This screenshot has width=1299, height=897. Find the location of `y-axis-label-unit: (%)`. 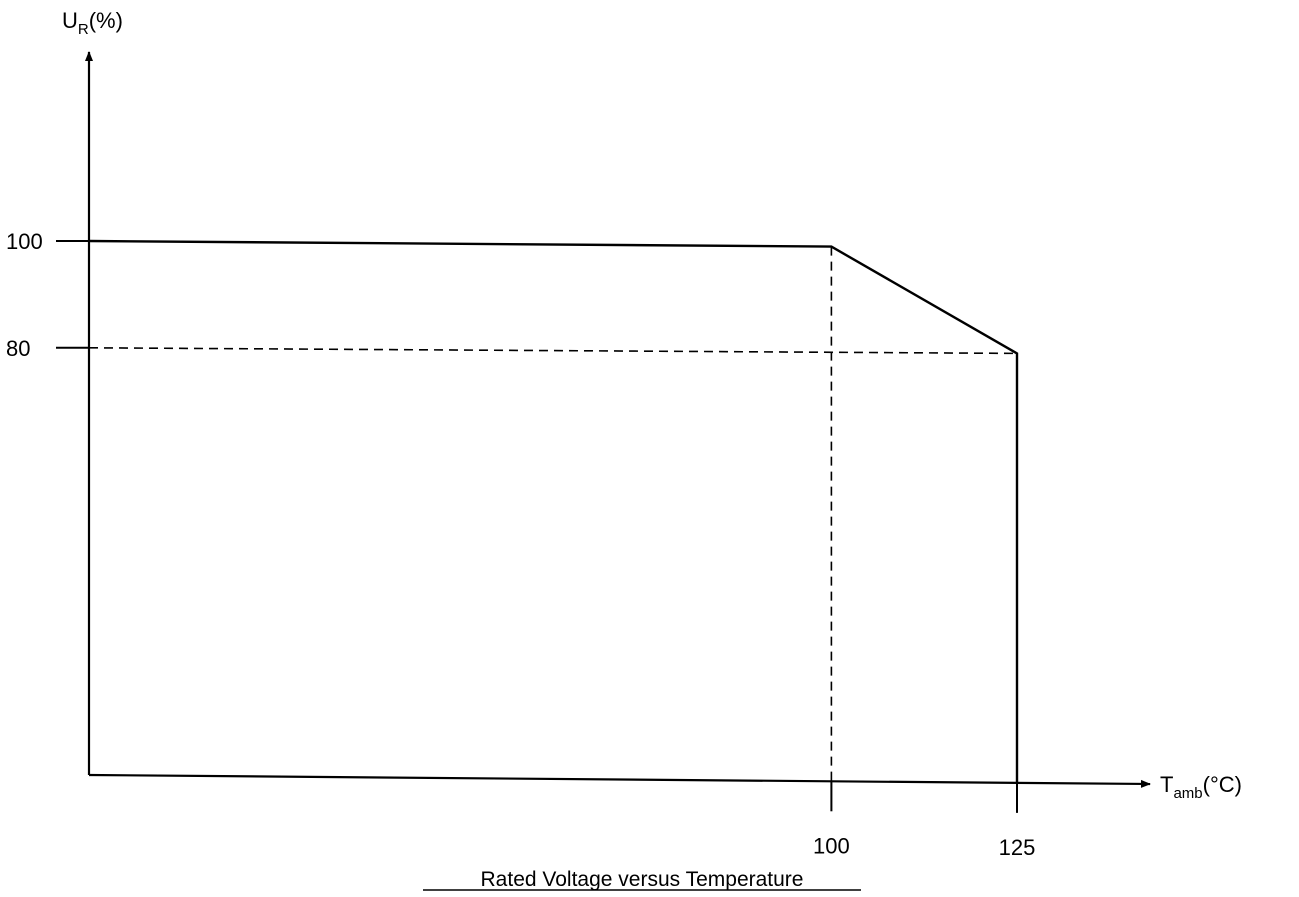

y-axis-label-unit: (%) is located at coordinates (106, 20).